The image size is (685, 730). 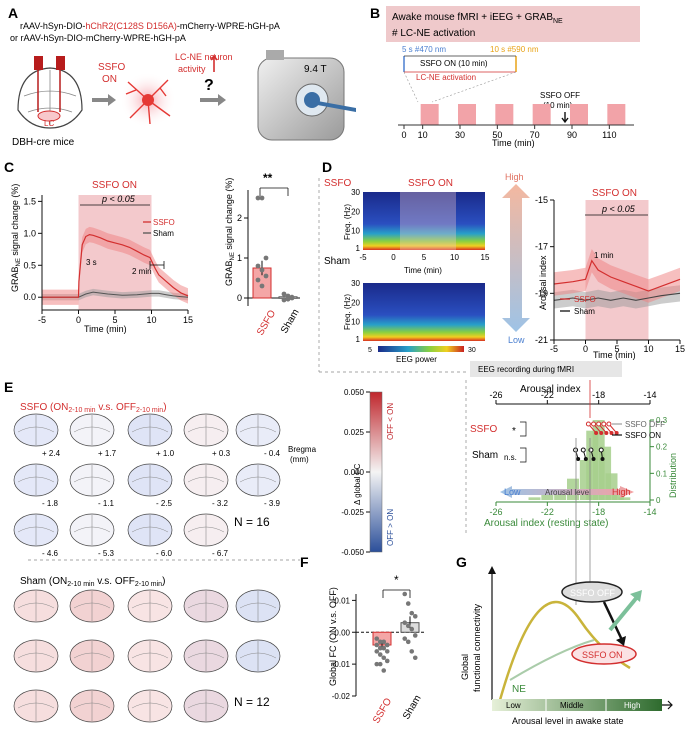 What do you see at coordinates (393, 257) in the screenshot?
I see `d-spec-xtick-1: 0` at bounding box center [393, 257].